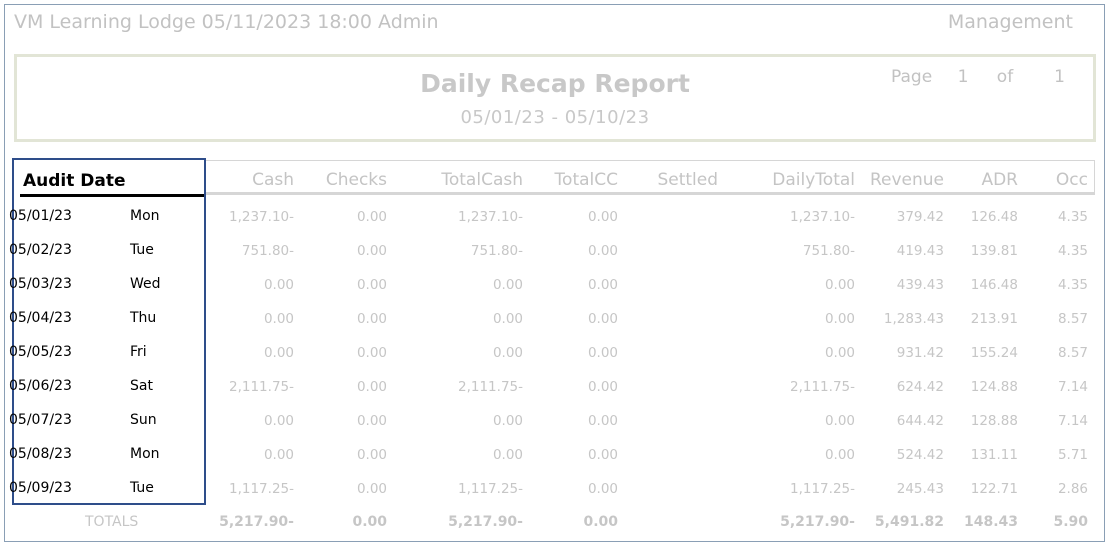  Describe the element at coordinates (994, 353) in the screenshot. I see `row-adr: 155.24` at that location.